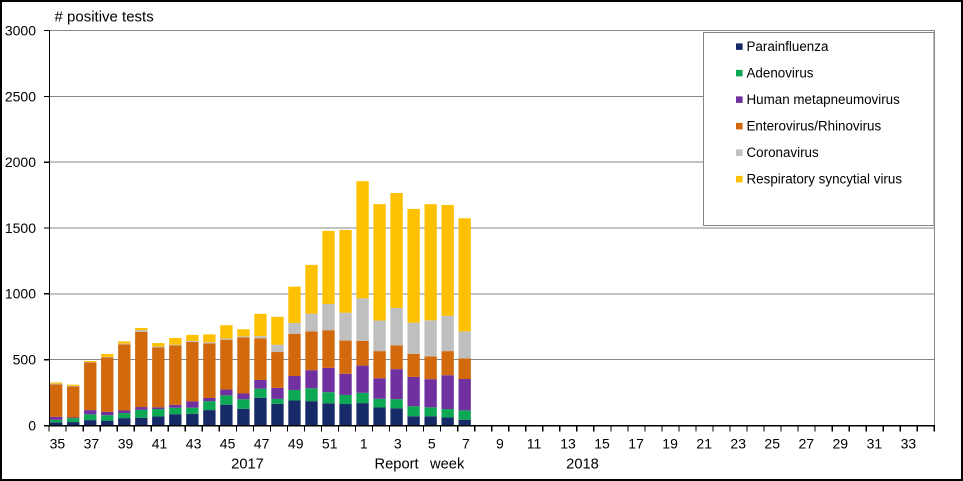 The image size is (963, 481). I want to click on svg-text: 23, so click(738, 443).